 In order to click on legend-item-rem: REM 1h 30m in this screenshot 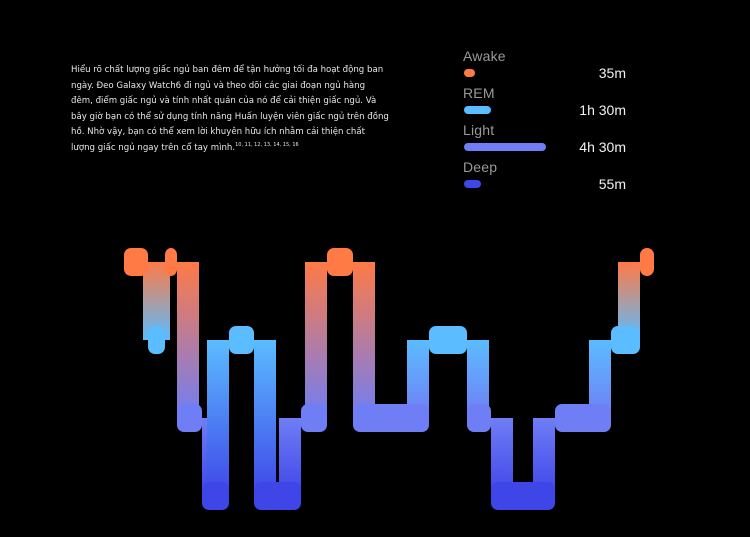, I will do `click(548, 101)`.